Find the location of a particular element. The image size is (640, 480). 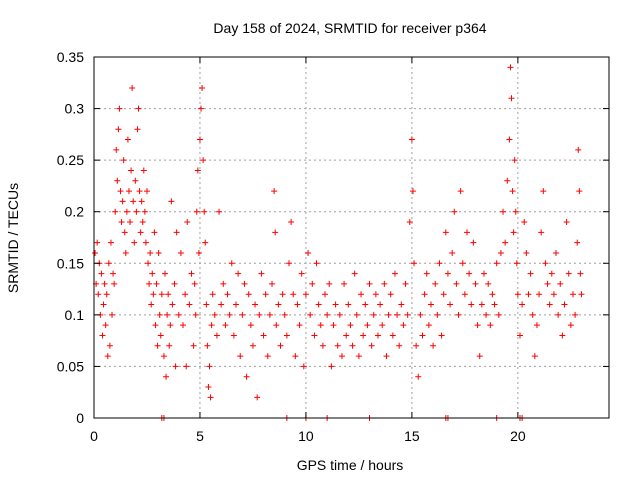

y-tick-label: 0.2 is located at coordinates (75, 212).